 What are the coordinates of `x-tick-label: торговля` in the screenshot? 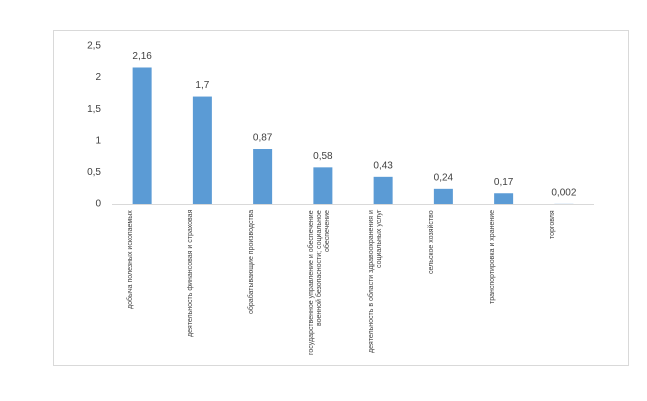 It's located at (552, 224).